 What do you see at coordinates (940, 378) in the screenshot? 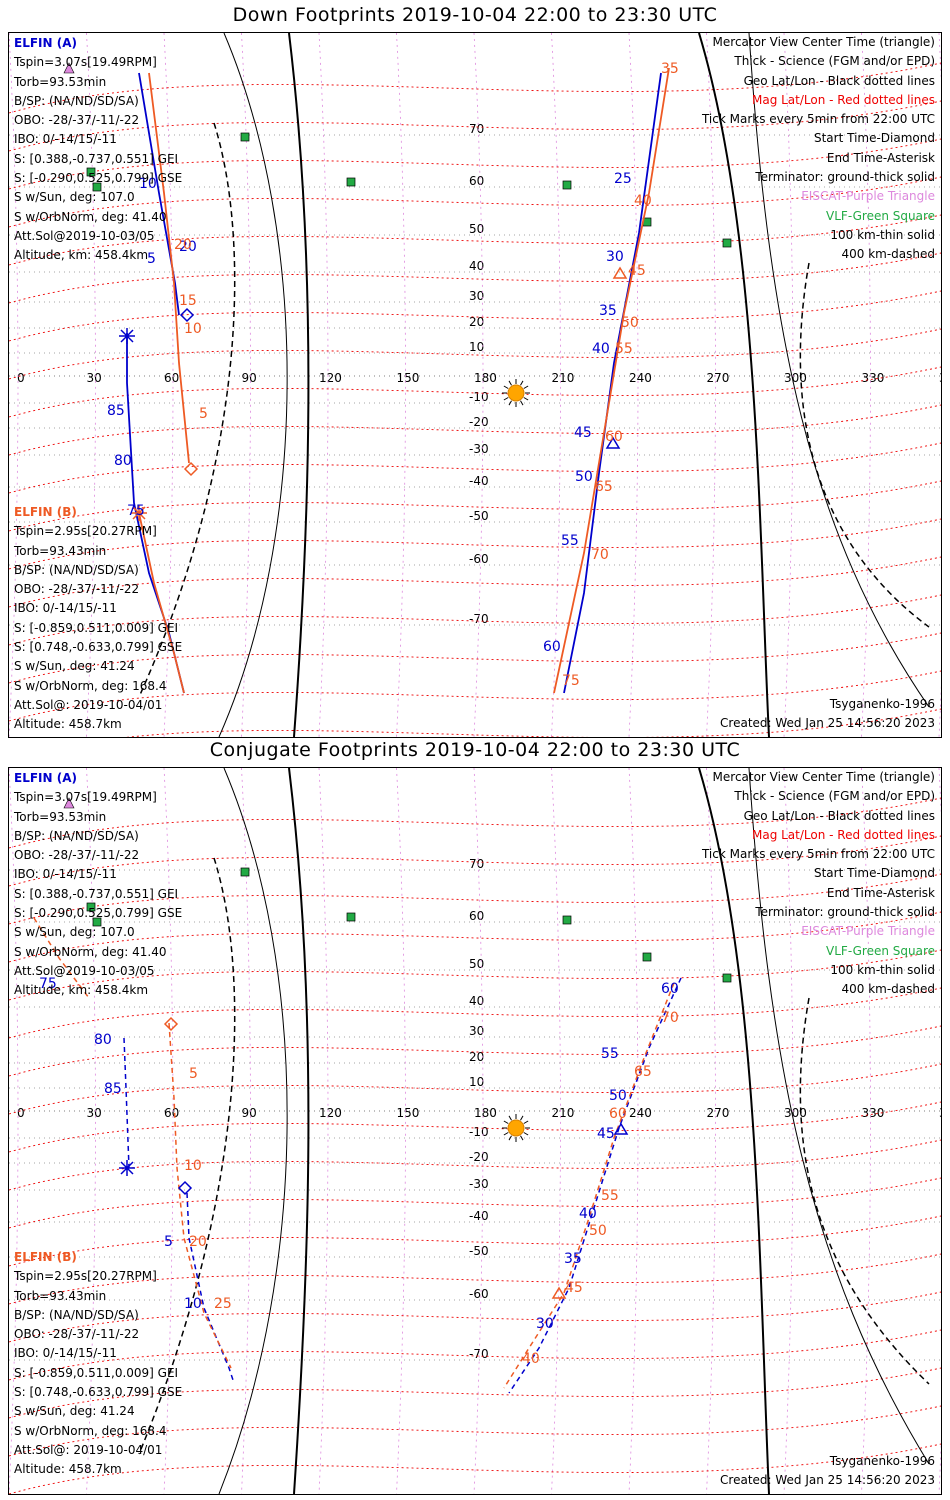
I see `lon-label: 360` at bounding box center [940, 378].